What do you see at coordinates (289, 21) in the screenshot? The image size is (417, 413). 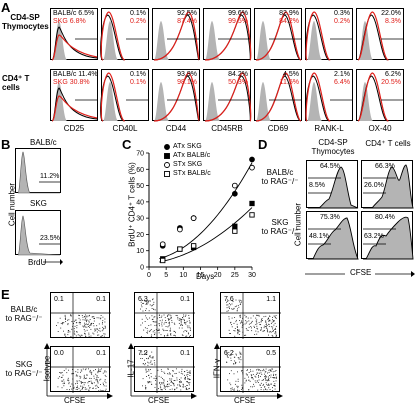 I see `skg-value: 84.2%` at bounding box center [289, 21].